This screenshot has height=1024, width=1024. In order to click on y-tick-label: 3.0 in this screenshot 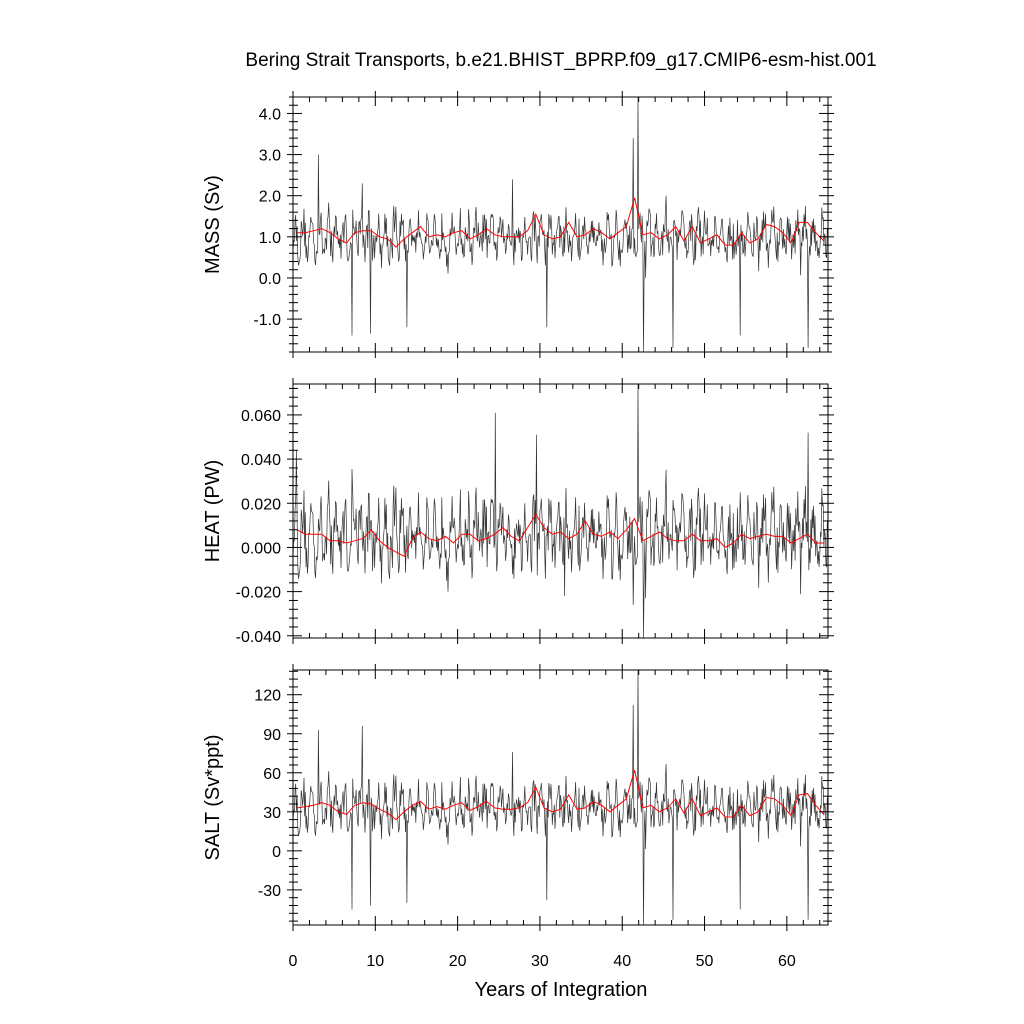, I will do `click(270, 156)`.